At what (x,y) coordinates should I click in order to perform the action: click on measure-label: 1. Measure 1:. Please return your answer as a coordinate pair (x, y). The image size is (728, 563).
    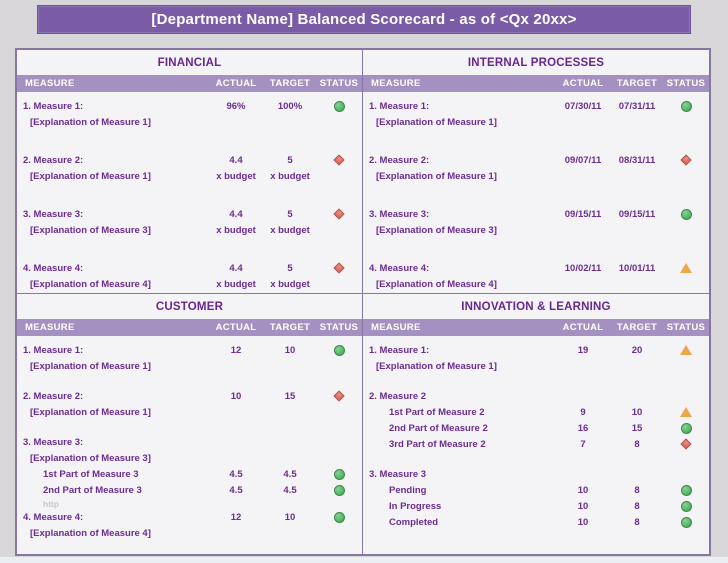
    Looking at the image, I should click on (399, 350).